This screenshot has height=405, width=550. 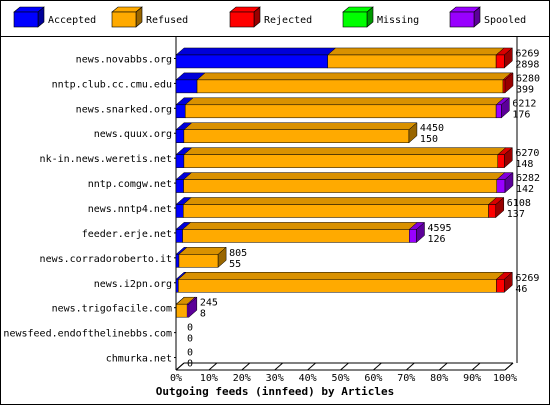 I want to click on x-tick-label: 70%, so click(x=406, y=378).